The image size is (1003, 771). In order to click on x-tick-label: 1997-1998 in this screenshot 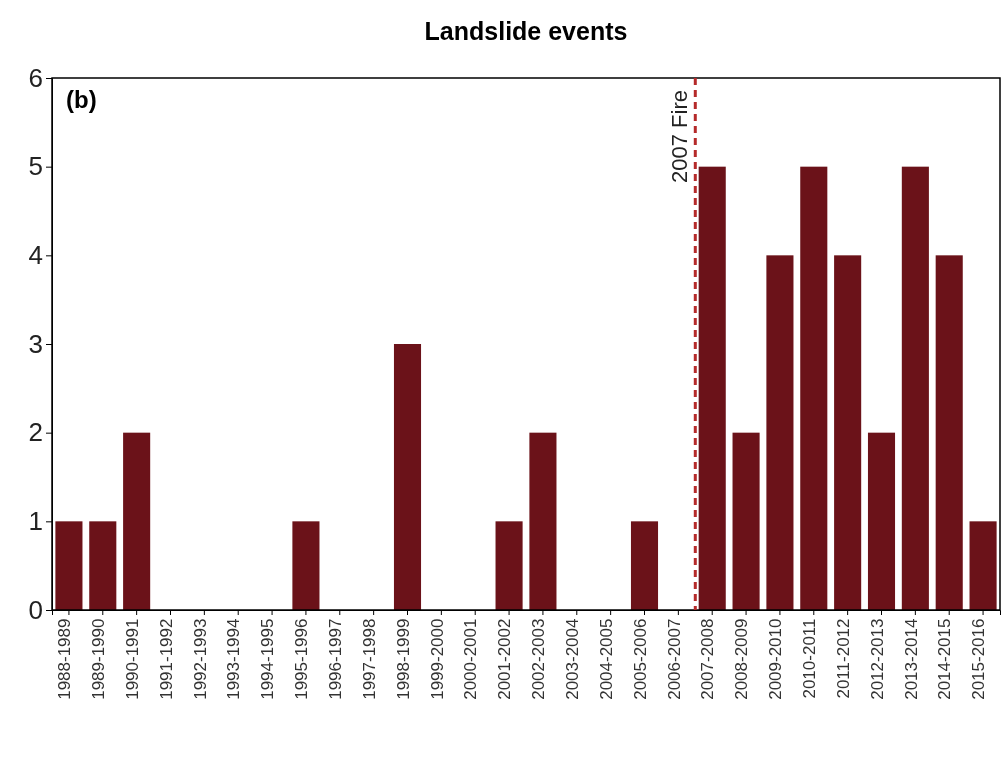, I will do `click(369, 659)`.